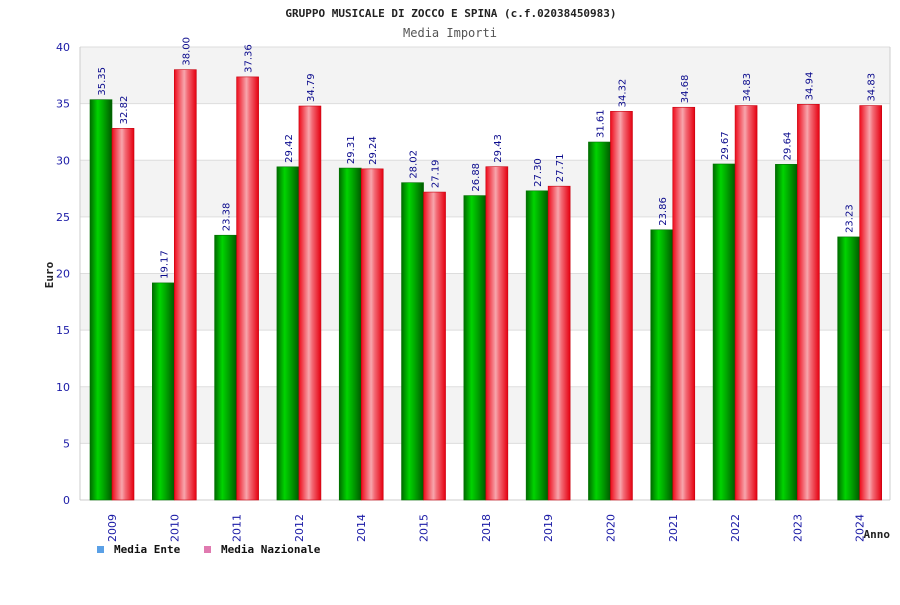  Describe the element at coordinates (124, 110) in the screenshot. I see `data-label: 32.82` at that location.